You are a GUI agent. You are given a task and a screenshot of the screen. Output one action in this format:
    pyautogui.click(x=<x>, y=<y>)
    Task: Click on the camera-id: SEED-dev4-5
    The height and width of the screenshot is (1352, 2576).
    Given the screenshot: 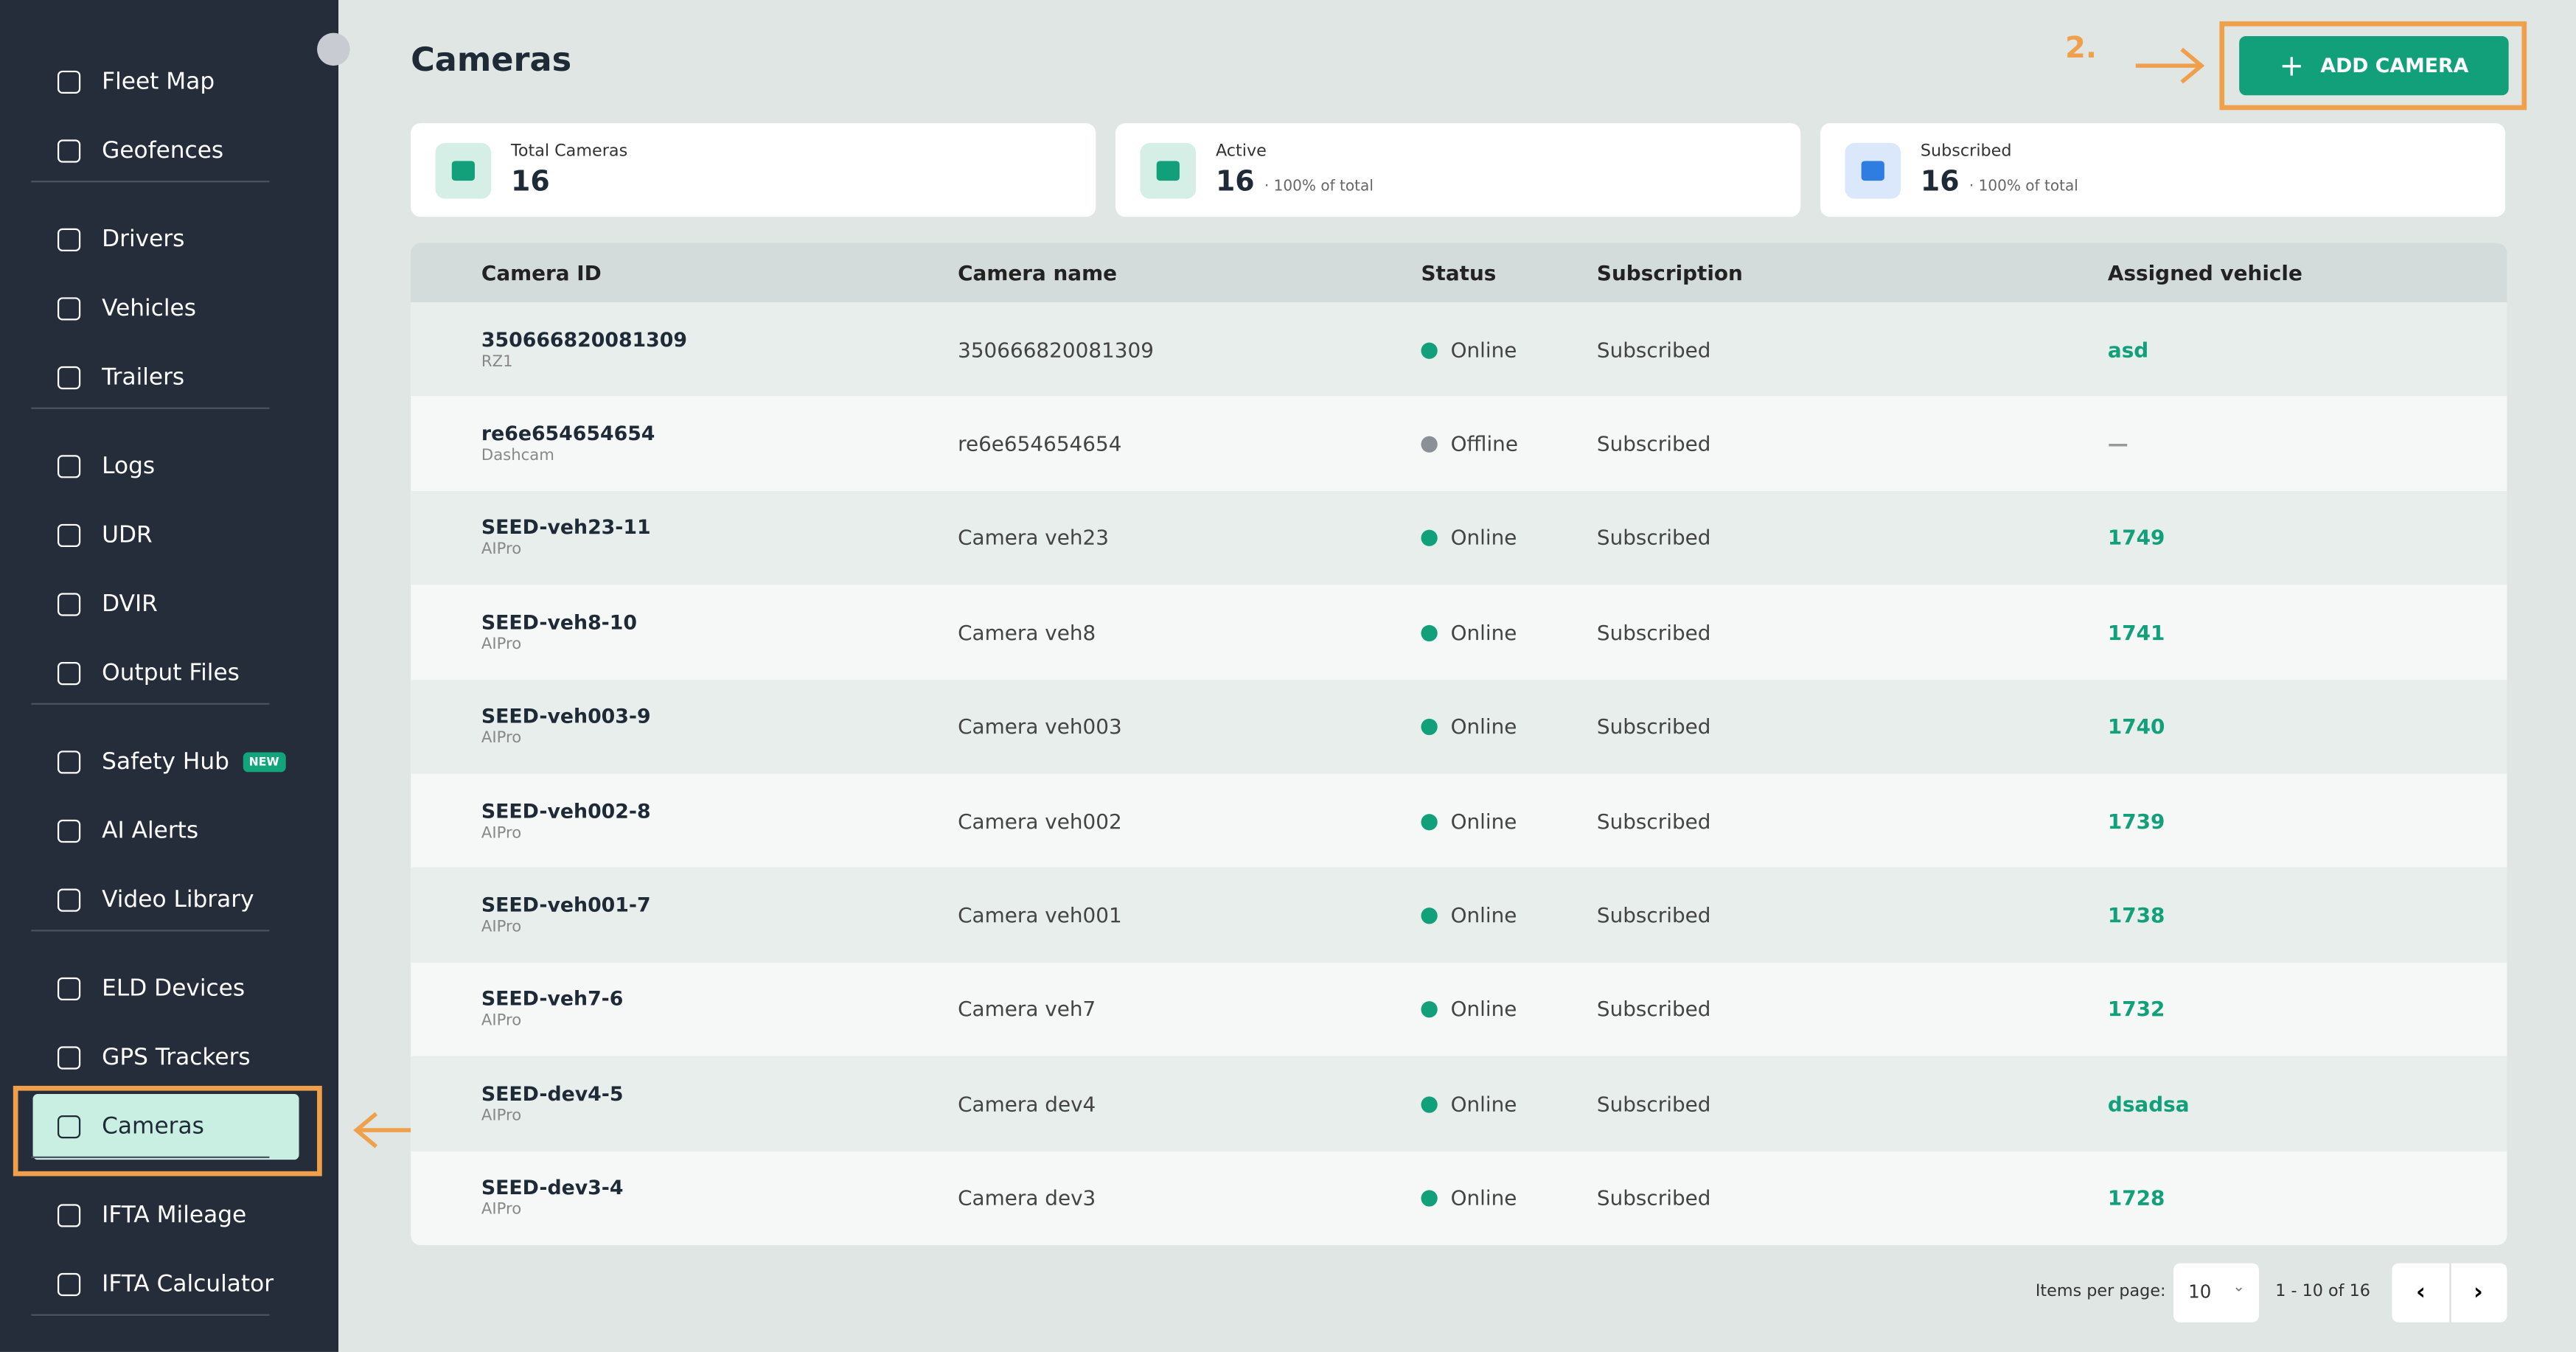 What is the action you would take?
    pyautogui.click(x=552, y=1094)
    